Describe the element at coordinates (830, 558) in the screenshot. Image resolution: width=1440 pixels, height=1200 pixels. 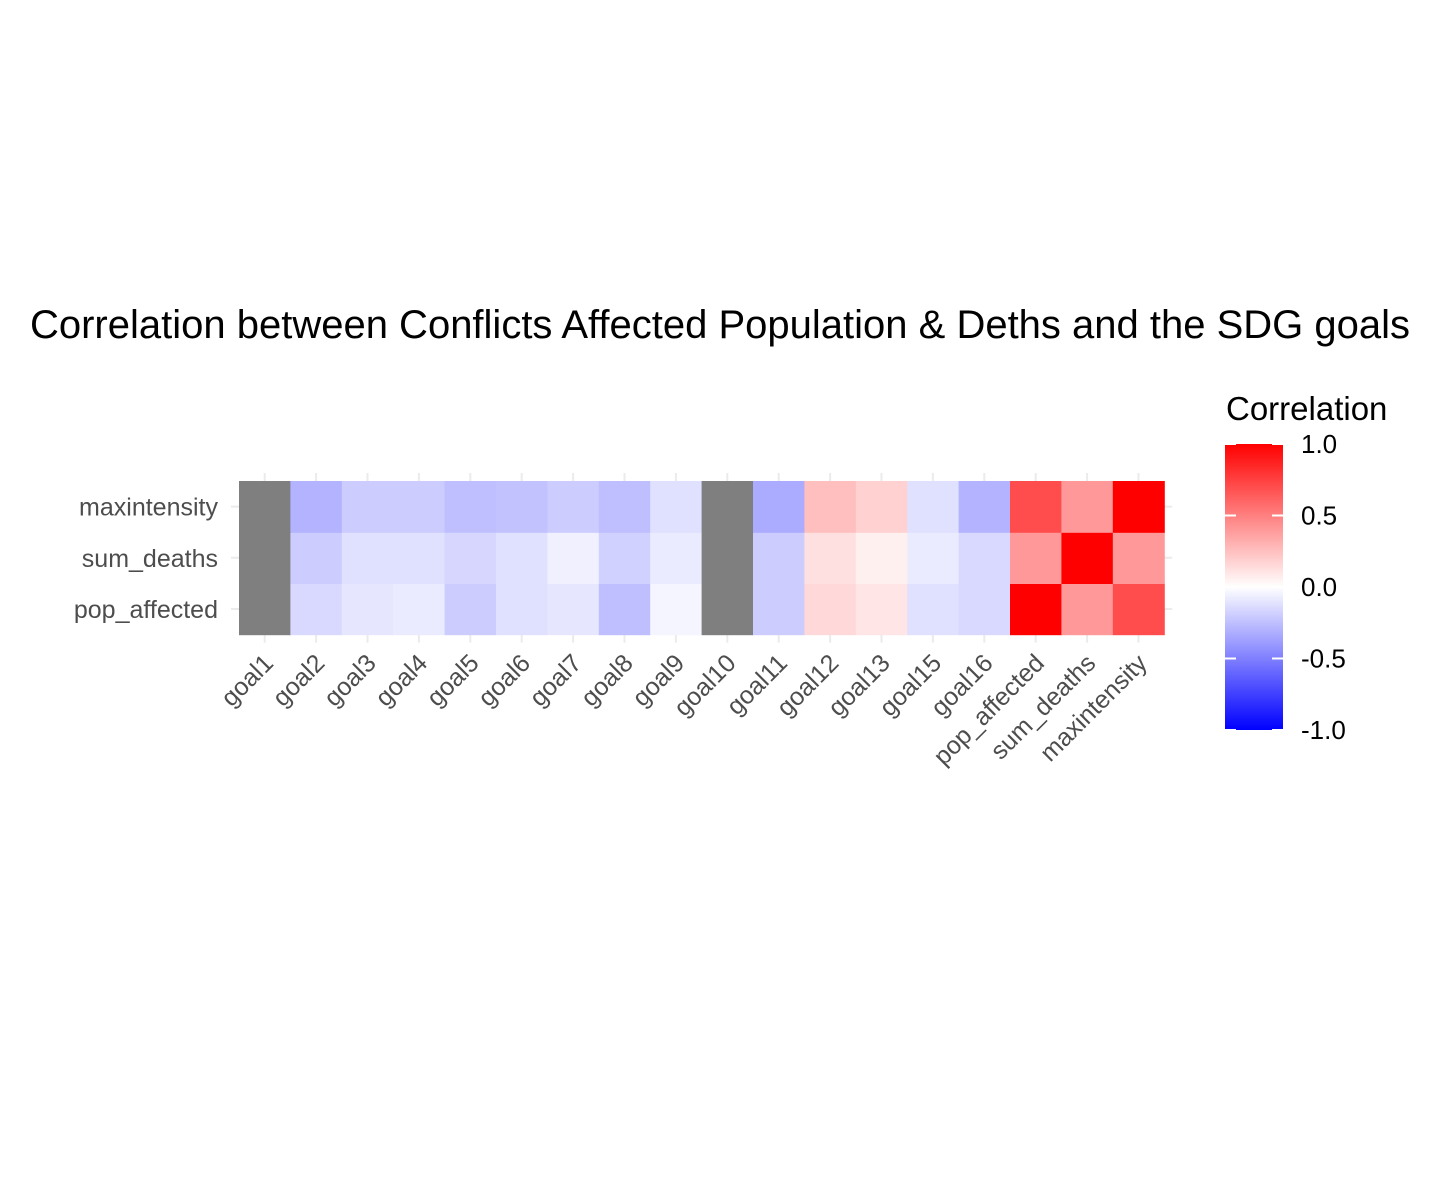
I see `heatmap-cell-sum_deaths-goal12` at that location.